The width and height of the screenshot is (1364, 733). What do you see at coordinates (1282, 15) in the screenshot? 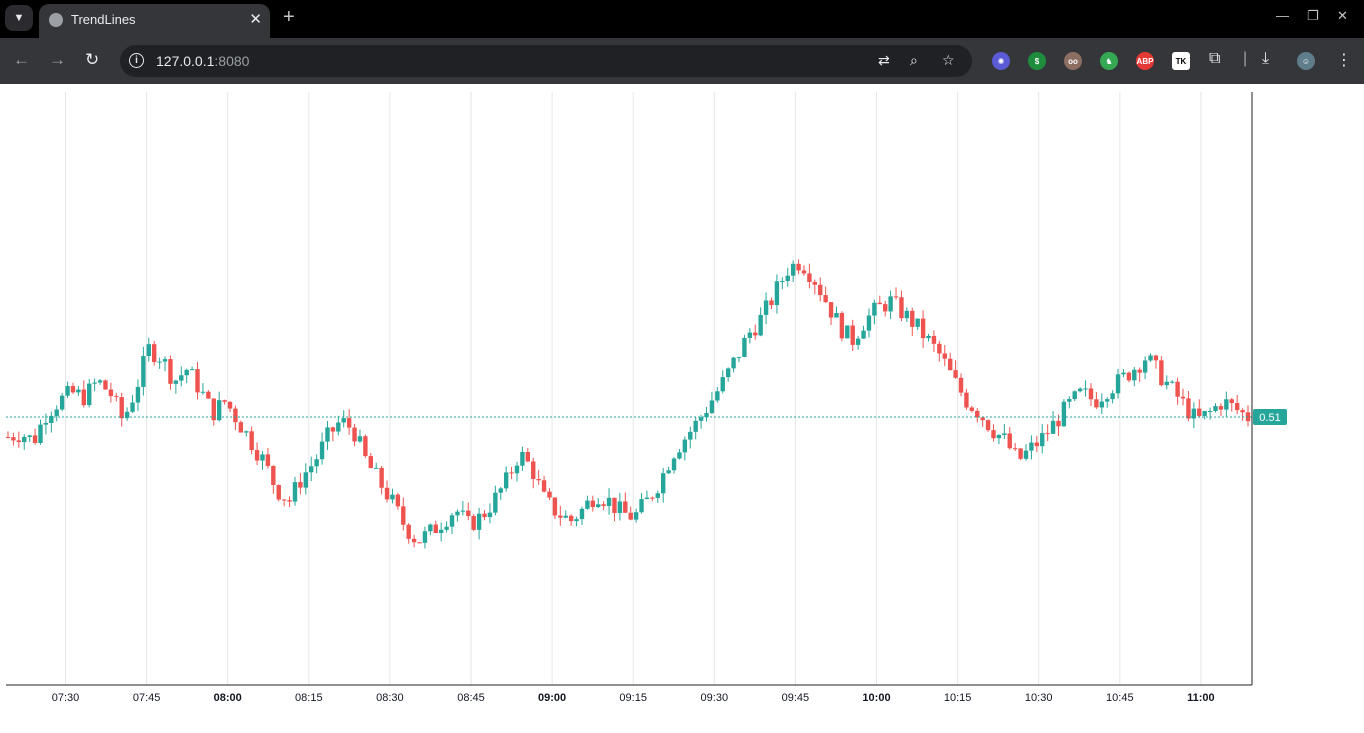
I see `minimize-icon: —` at bounding box center [1282, 15].